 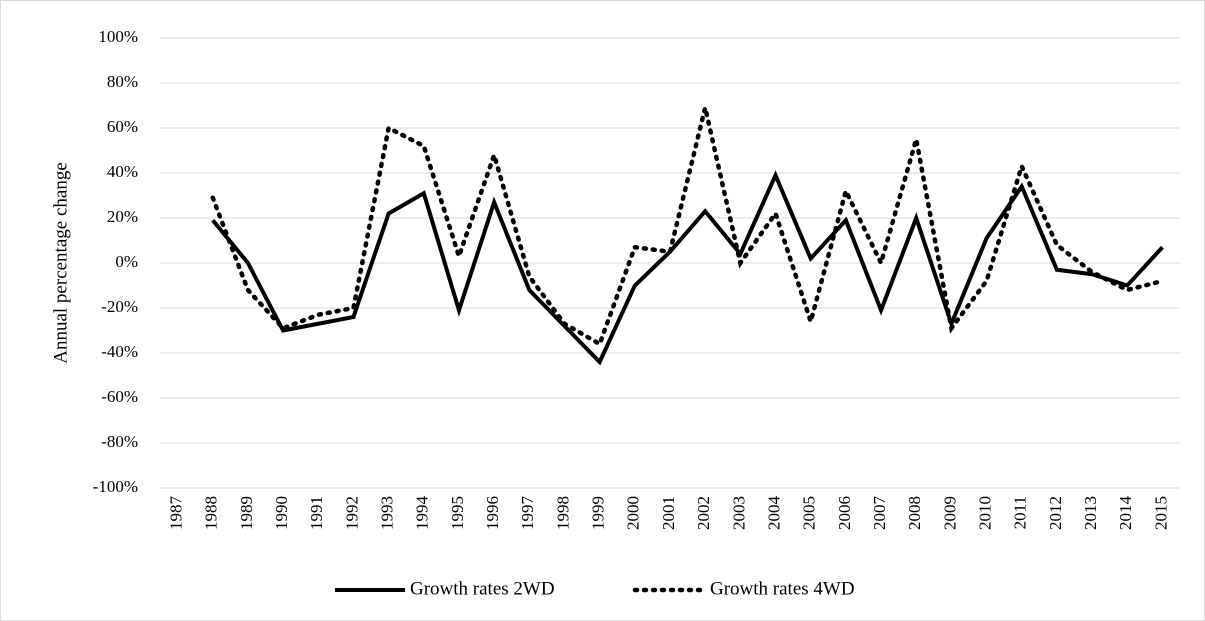 I want to click on x-tick-label: 1991, so click(x=316, y=513).